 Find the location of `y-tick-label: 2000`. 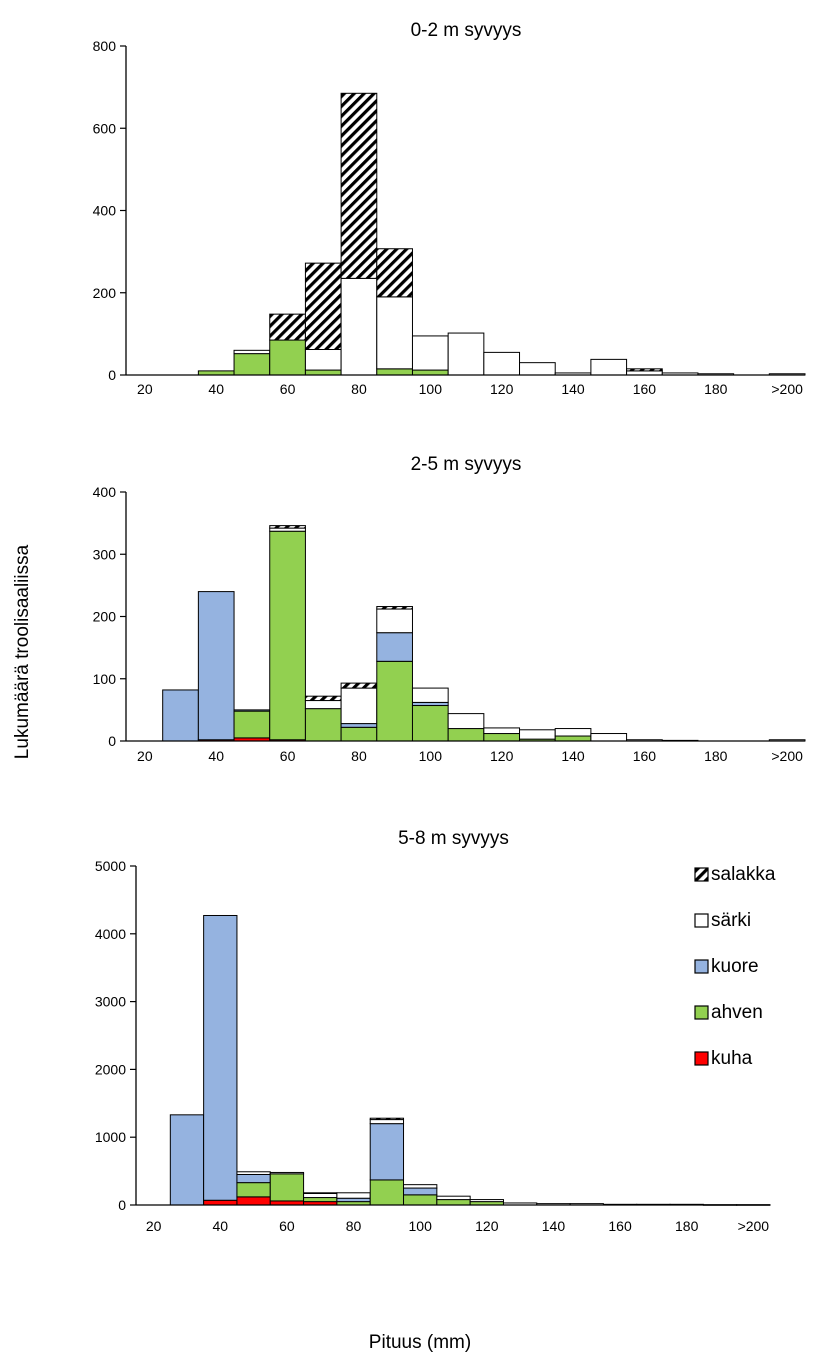

y-tick-label: 2000 is located at coordinates (110, 1069).